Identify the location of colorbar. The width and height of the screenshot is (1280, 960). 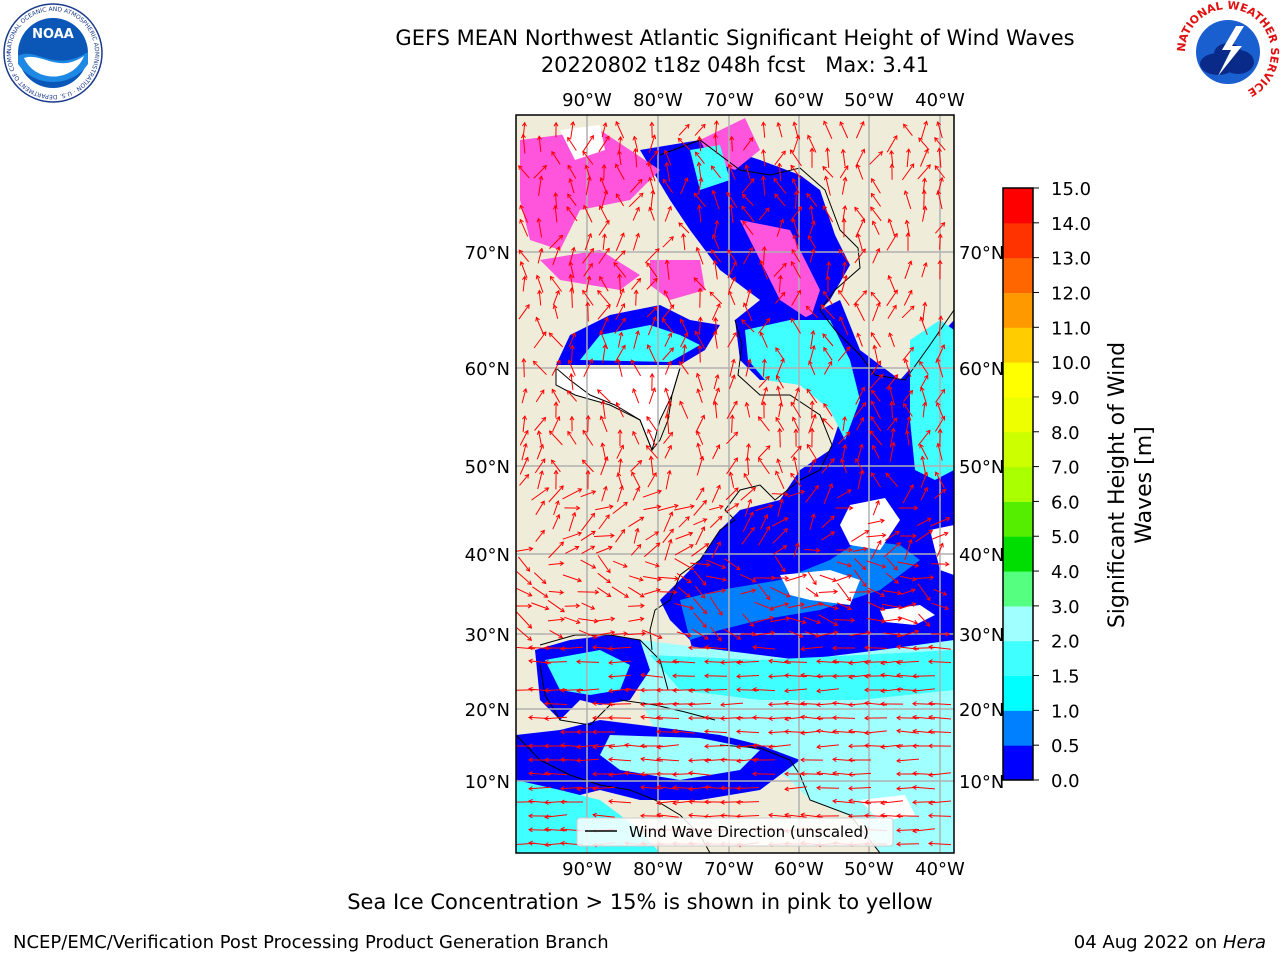
(1018, 484).